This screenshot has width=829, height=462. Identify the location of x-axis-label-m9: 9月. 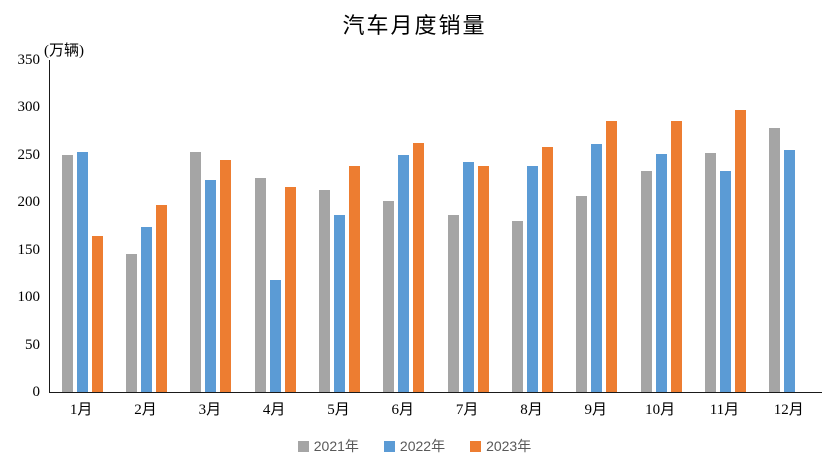
(596, 410).